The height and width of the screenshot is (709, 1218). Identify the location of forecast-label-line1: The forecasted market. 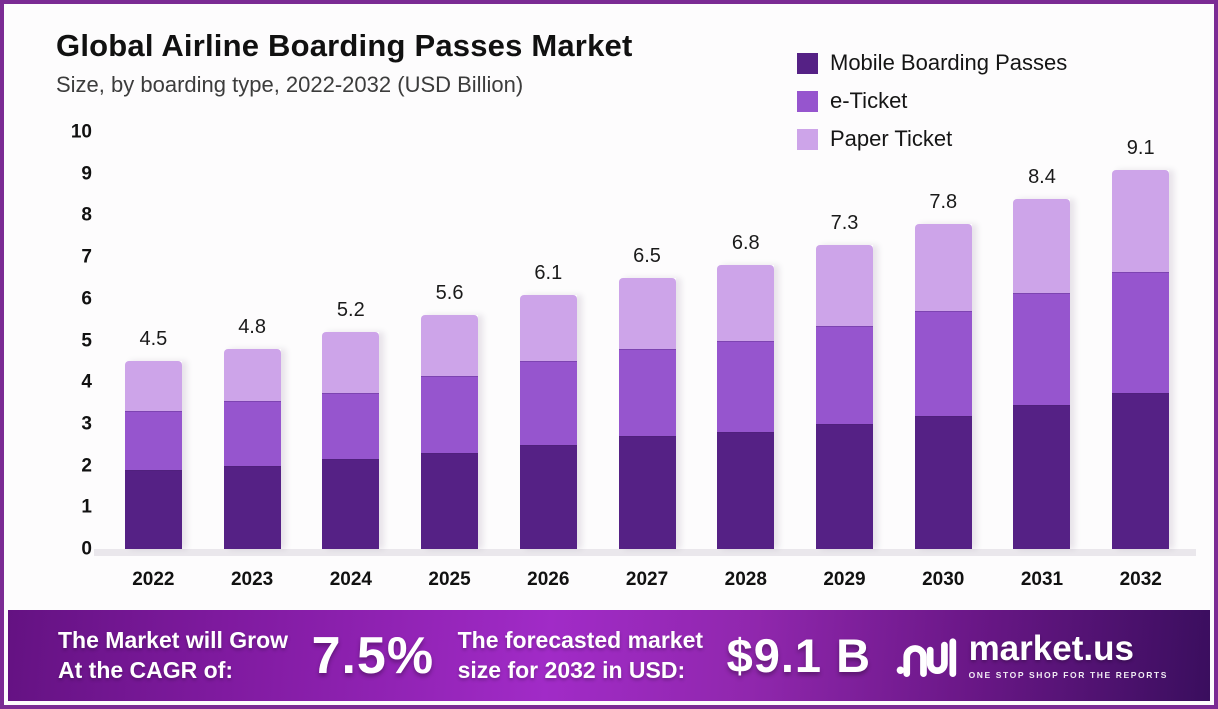
(580, 639).